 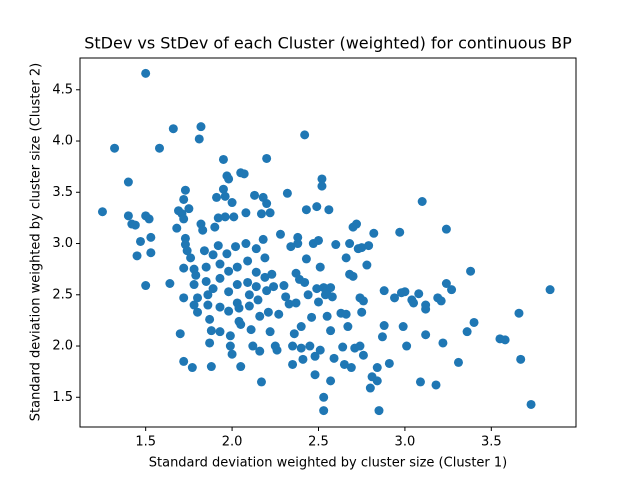 I want to click on y-tick-label: 3.5, so click(x=62, y=192).